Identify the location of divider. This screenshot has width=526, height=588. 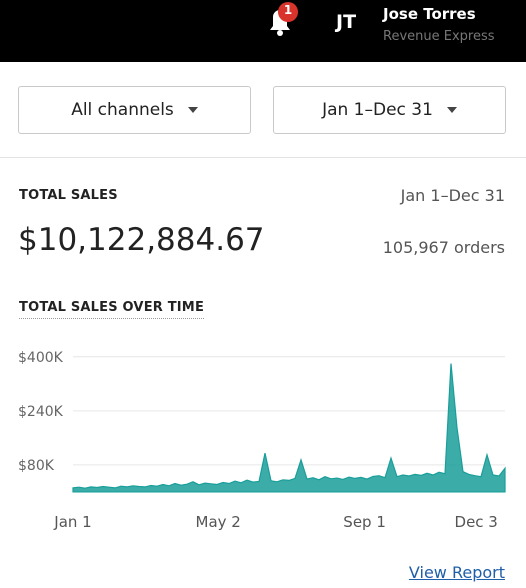
(263, 157).